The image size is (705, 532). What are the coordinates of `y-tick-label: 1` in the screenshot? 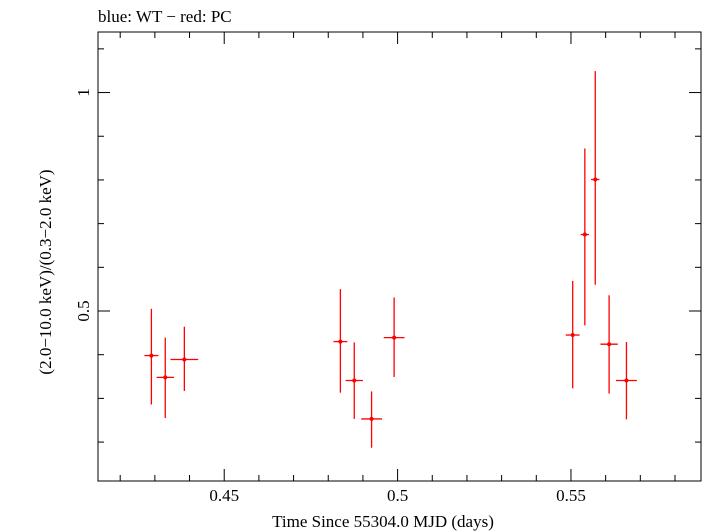 It's located at (83, 92).